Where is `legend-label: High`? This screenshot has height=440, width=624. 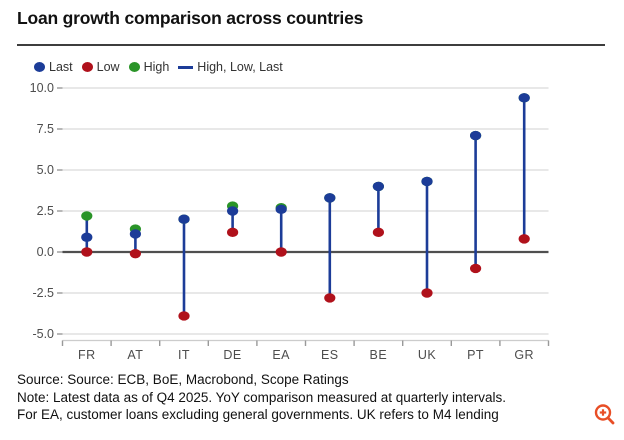
legend-label: High is located at coordinates (156, 67).